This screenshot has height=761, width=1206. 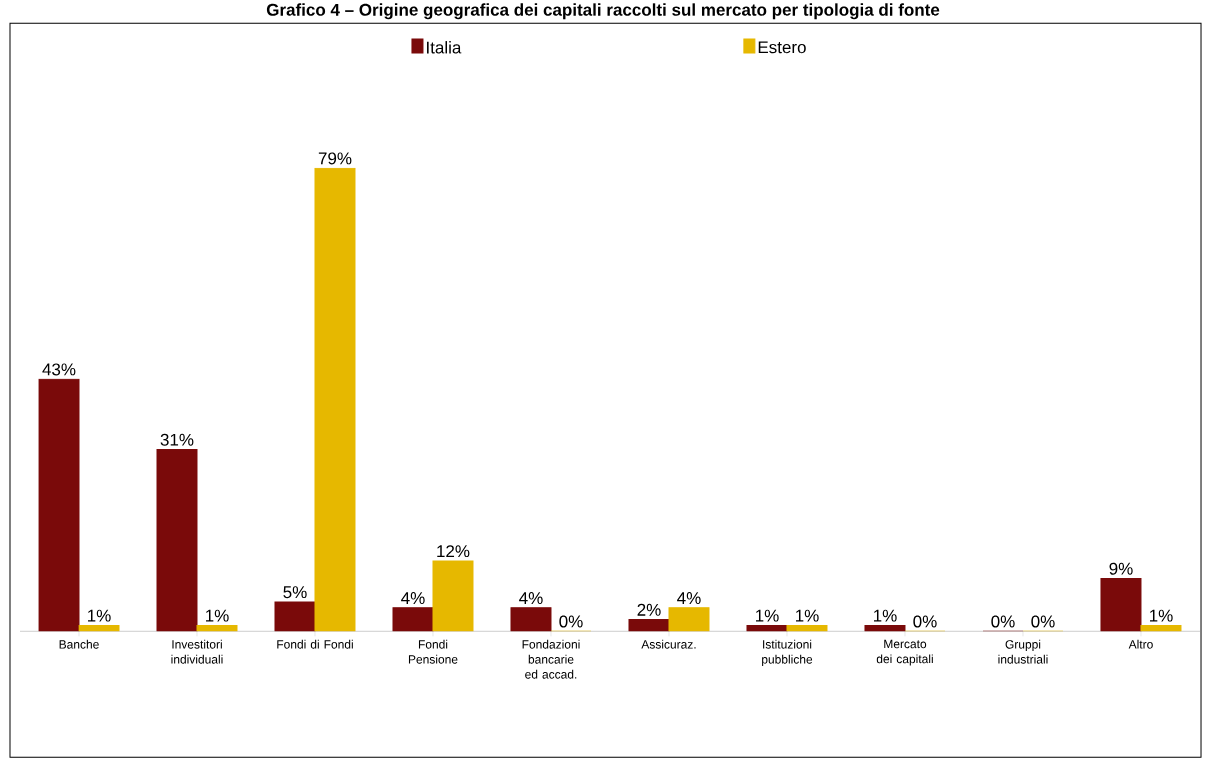 I want to click on legend-label: Italia, so click(x=444, y=47).